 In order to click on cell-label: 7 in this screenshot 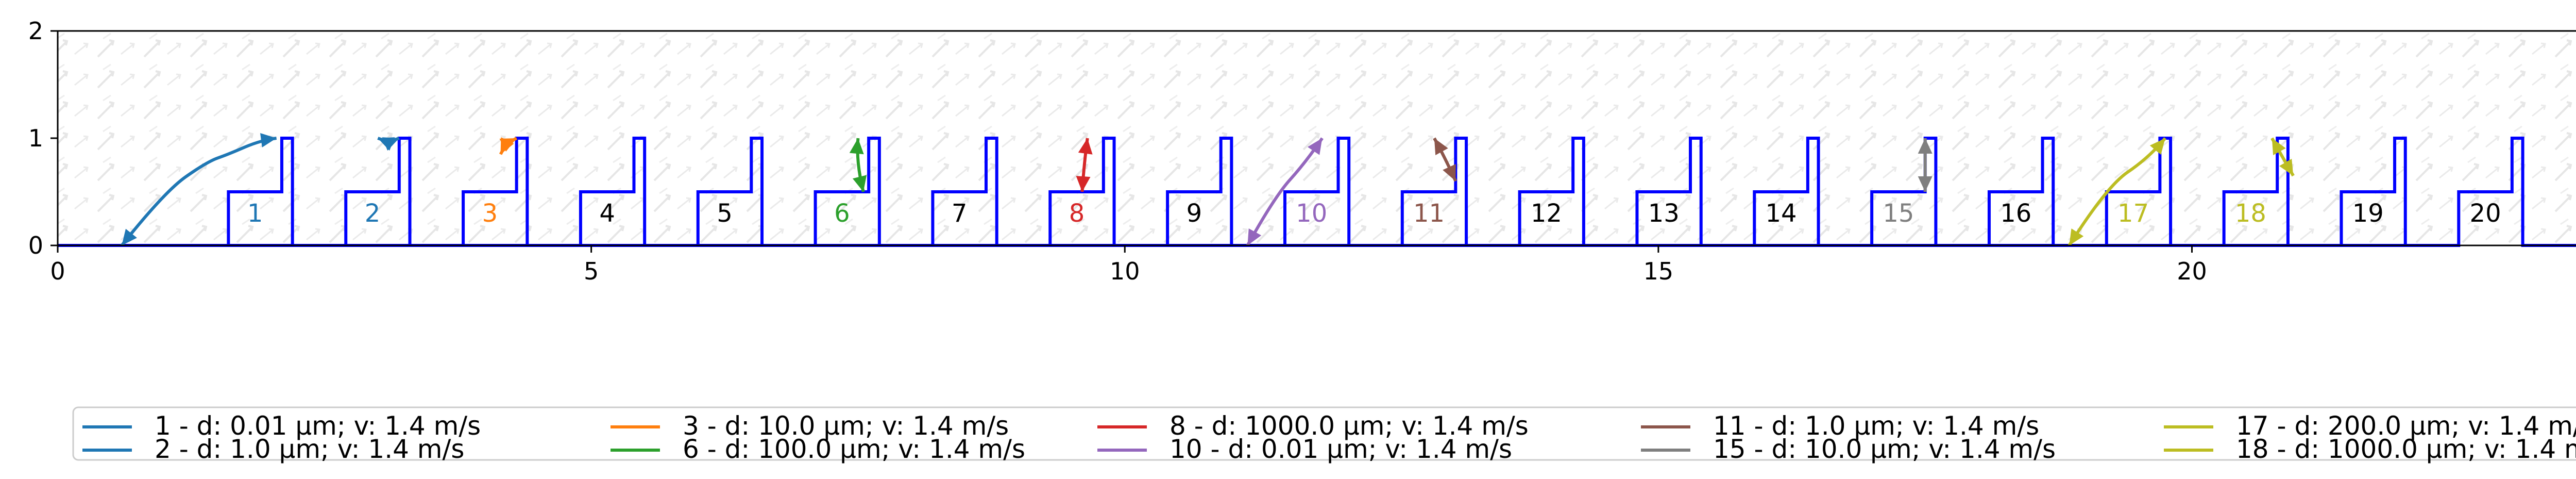, I will do `click(960, 213)`.